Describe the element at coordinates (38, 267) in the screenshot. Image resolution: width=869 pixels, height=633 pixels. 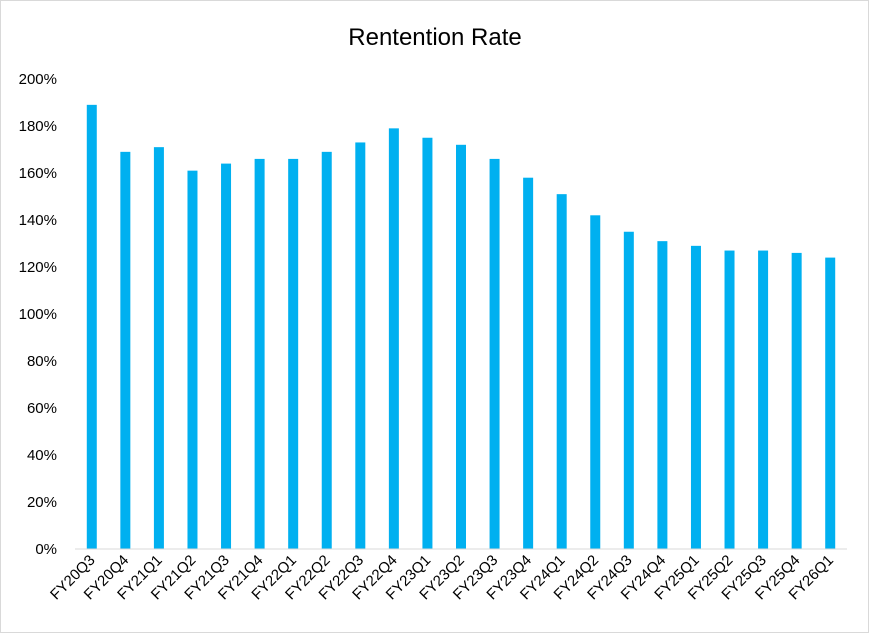
I see `y-tick-label: 120%` at that location.